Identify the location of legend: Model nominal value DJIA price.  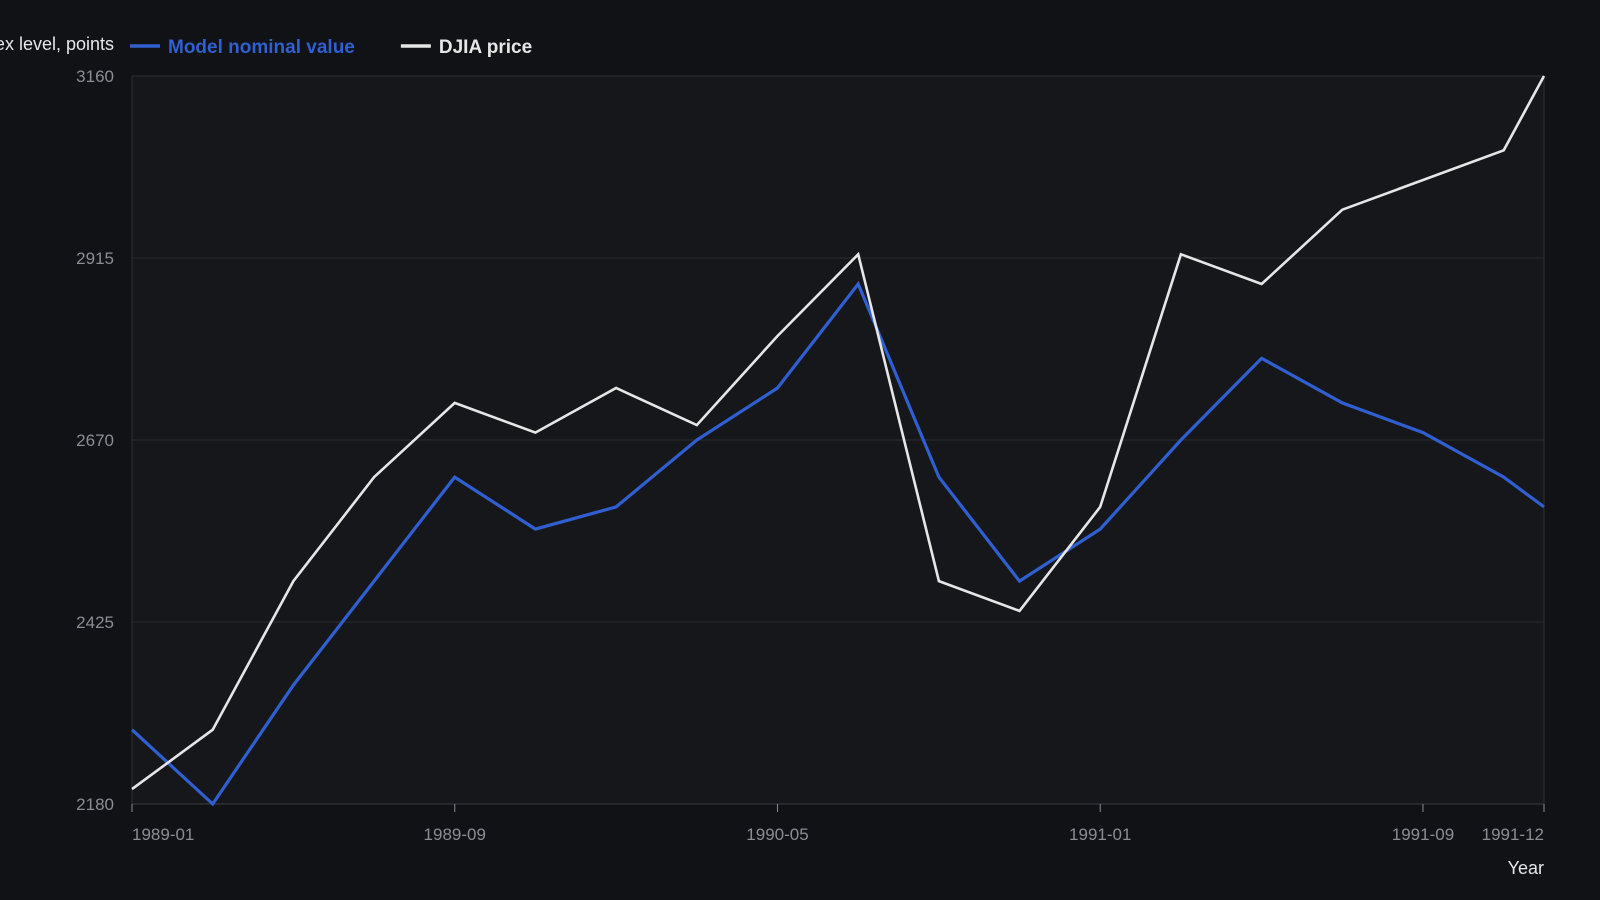
(331, 47).